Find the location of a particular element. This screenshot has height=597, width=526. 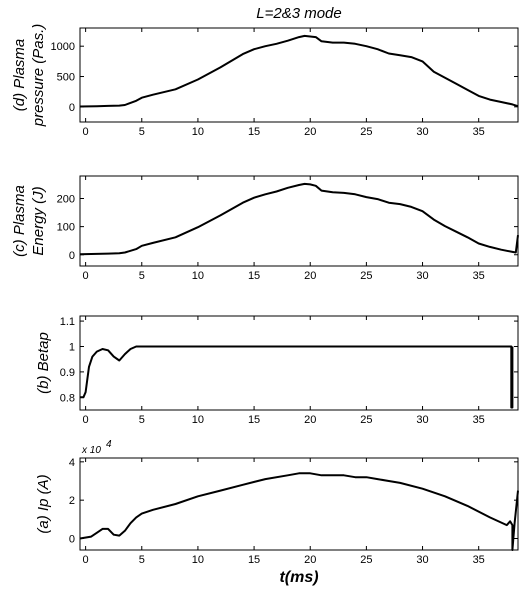

y-exponent-power: 4 is located at coordinates (109, 444).